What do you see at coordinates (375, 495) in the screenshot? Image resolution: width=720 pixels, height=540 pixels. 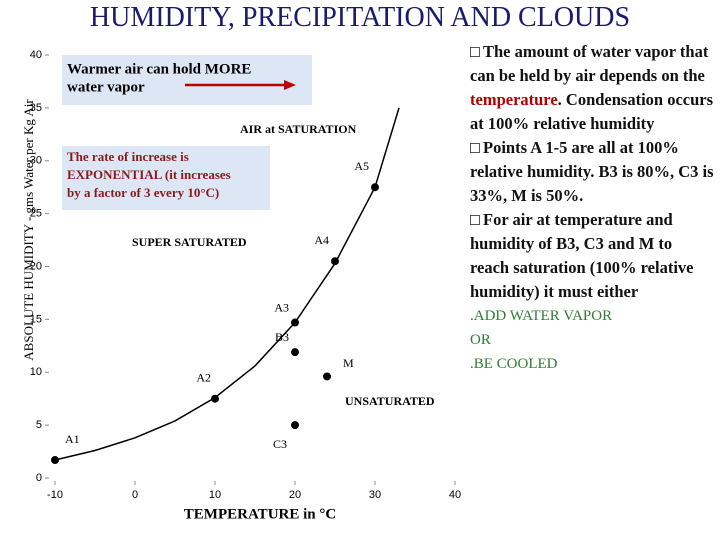 I see `x-tick-label: 30` at bounding box center [375, 495].